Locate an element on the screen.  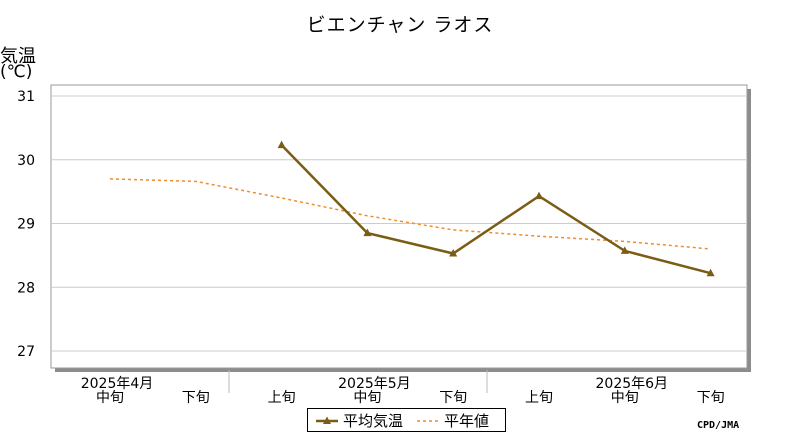
legend-label-avg: 平均気温 is located at coordinates (373, 421).